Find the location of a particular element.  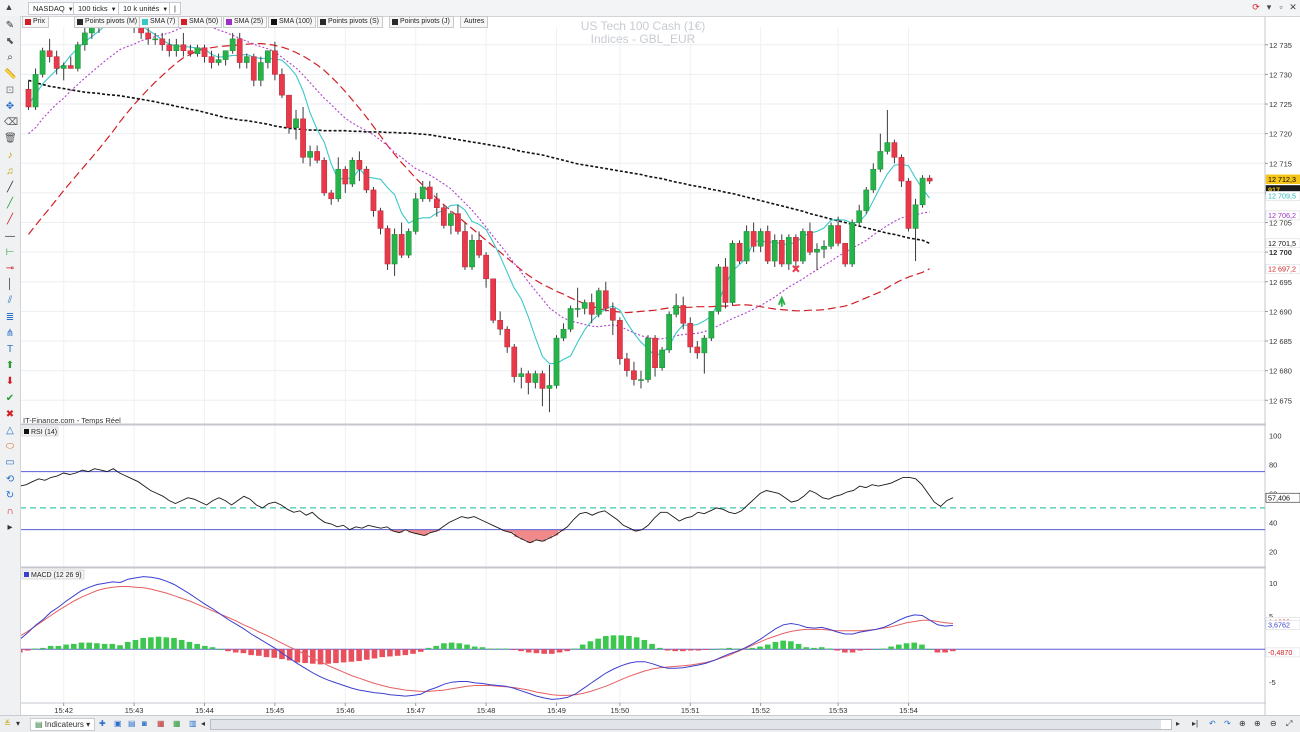

time-scrollbar is located at coordinates (691, 724).